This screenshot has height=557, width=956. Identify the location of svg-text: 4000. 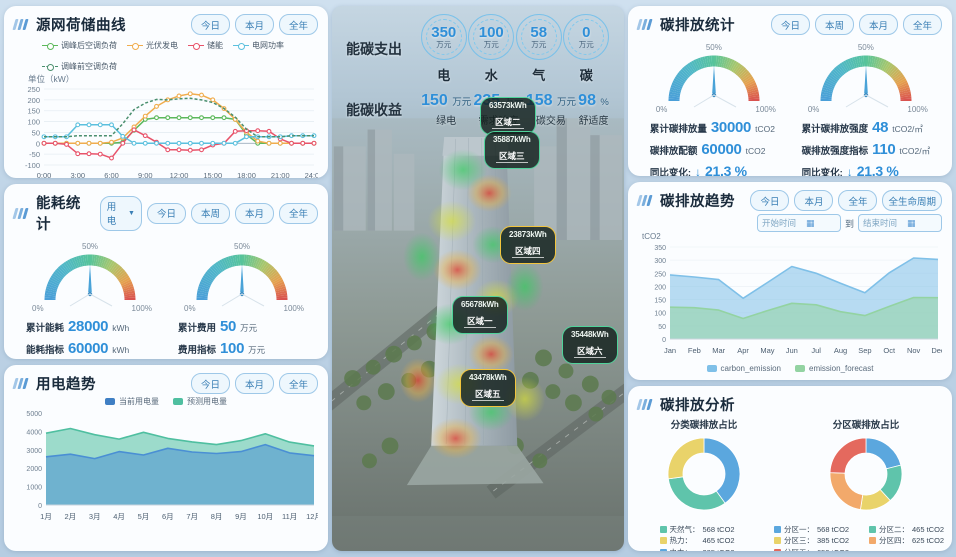
(34, 432).